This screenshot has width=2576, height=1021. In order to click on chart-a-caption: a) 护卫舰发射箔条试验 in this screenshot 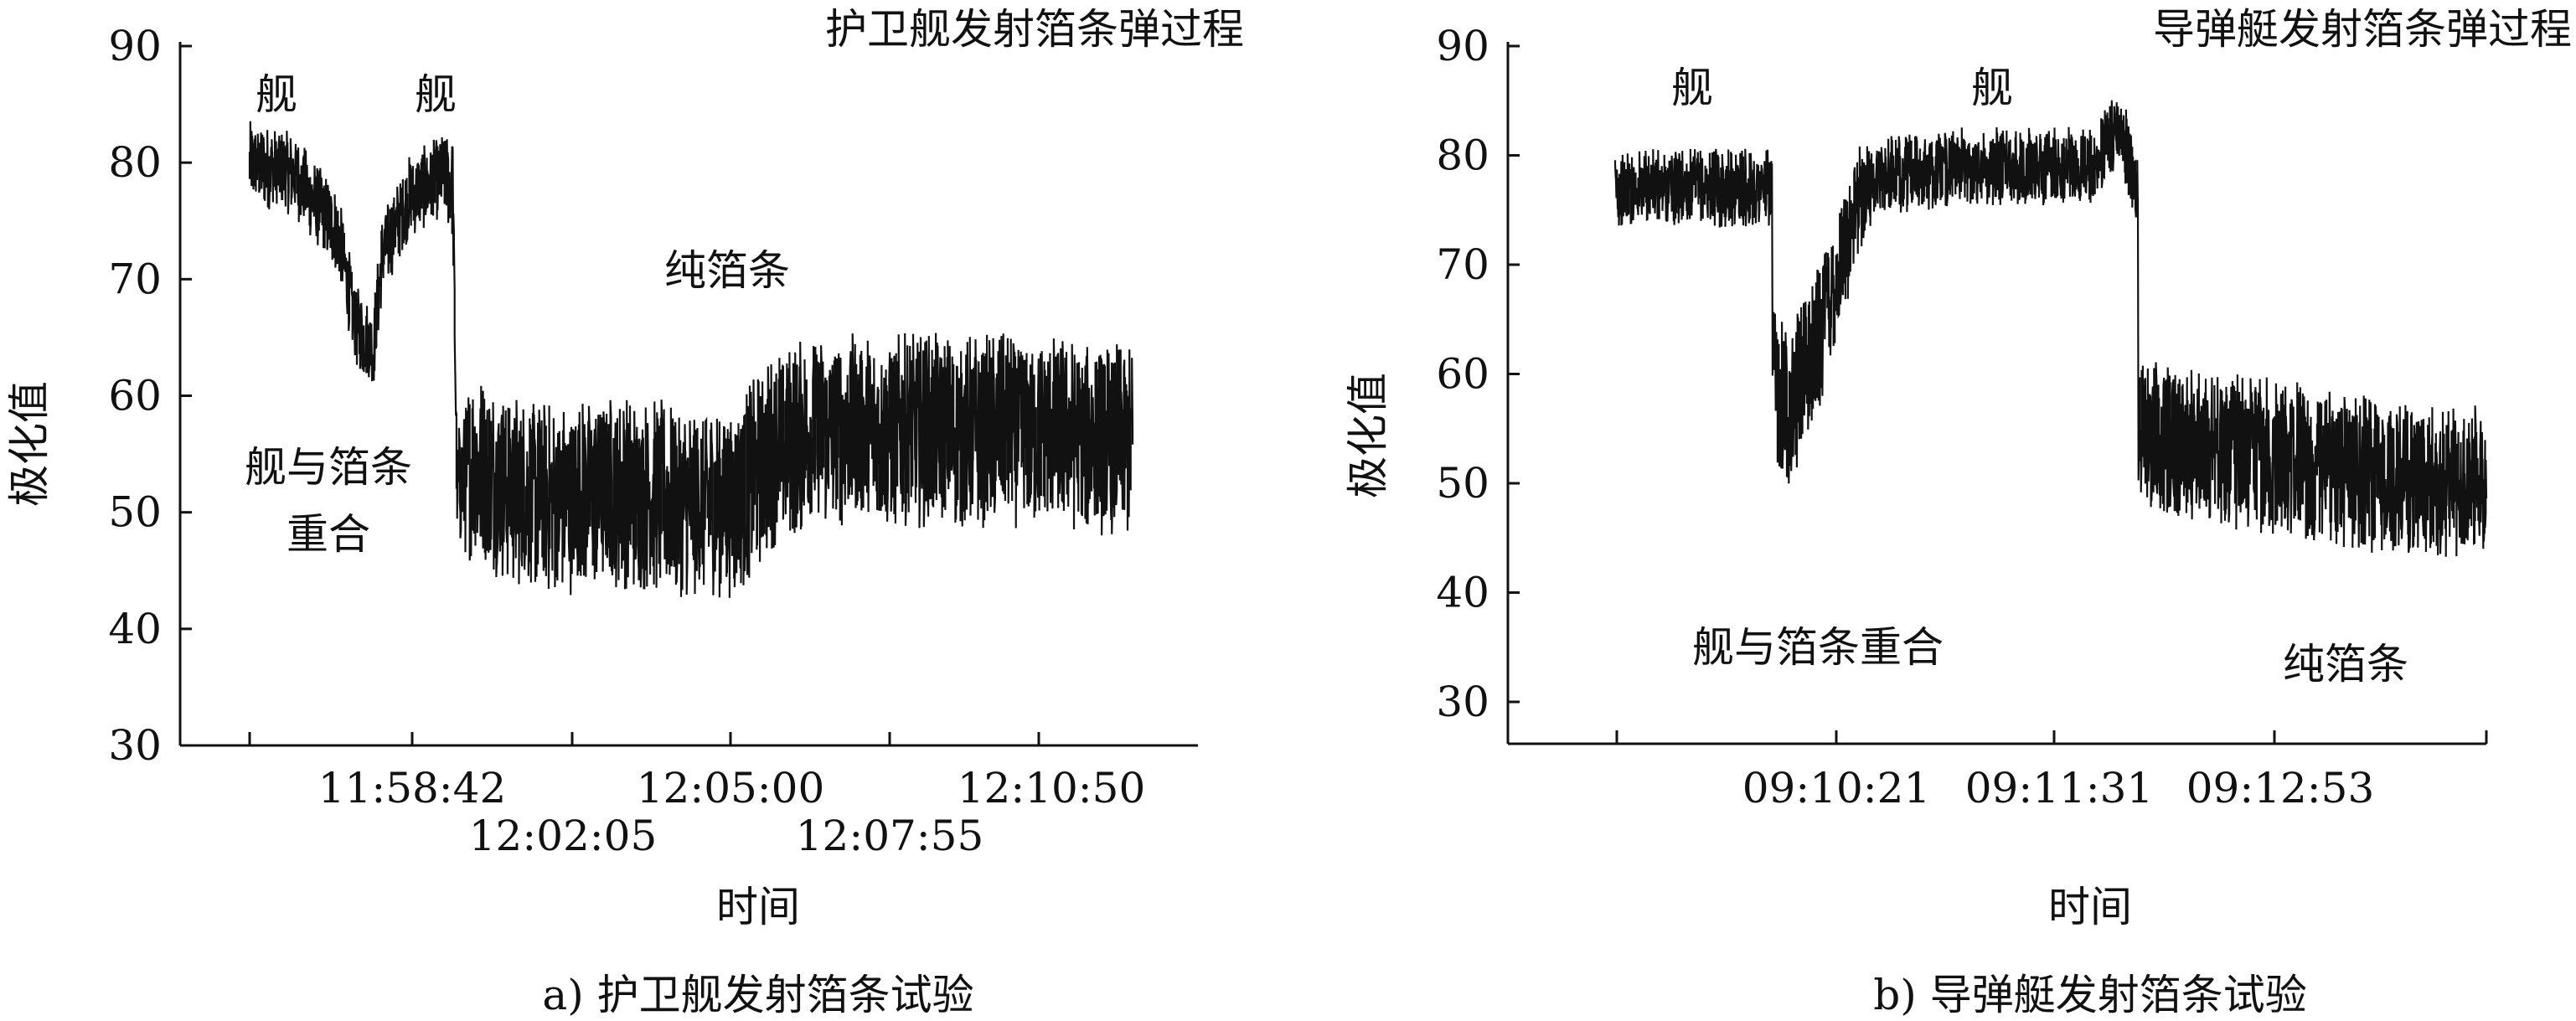, I will do `click(757, 995)`.